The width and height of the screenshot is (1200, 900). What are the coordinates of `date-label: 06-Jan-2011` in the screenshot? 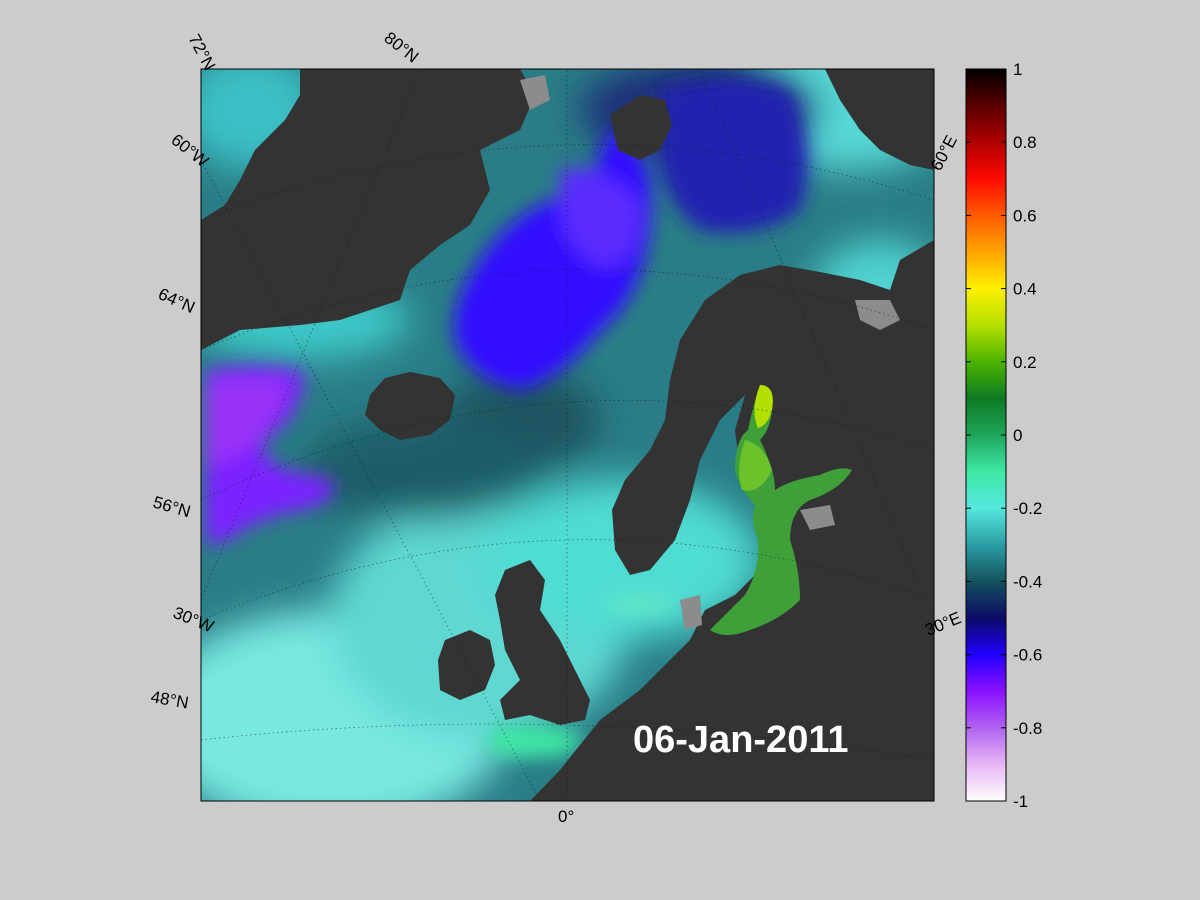 It's located at (741, 740).